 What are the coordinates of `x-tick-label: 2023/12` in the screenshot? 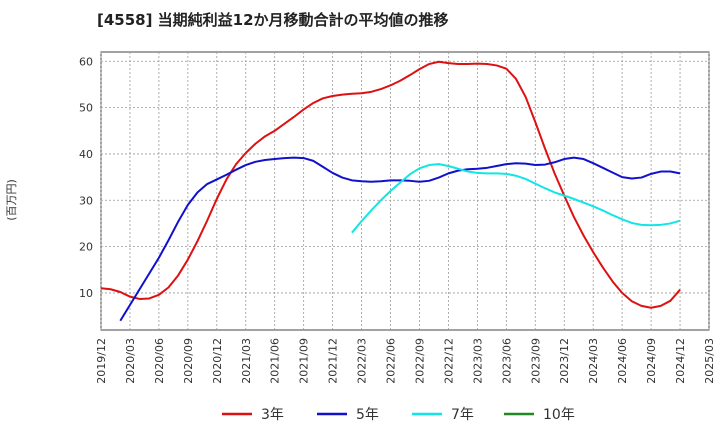 It's located at (564, 361).